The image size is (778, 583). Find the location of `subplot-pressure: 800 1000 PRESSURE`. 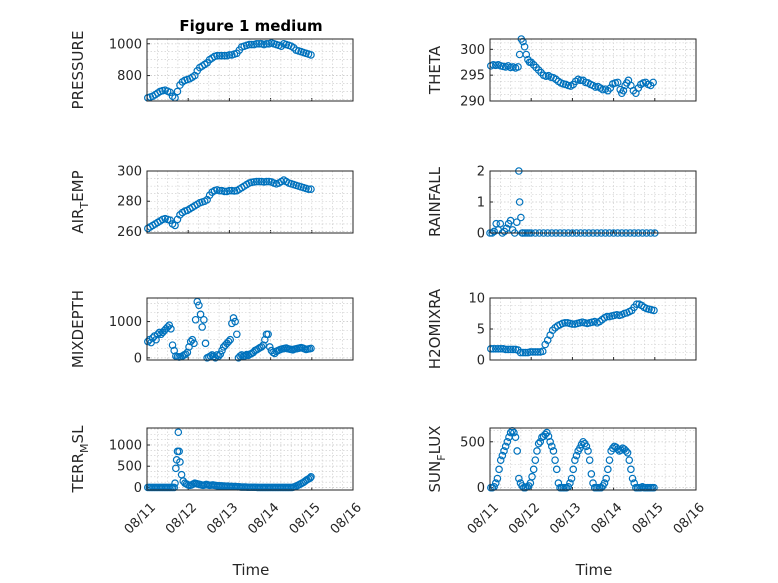

subplot-pressure: 800 1000 PRESSURE is located at coordinates (211, 70).